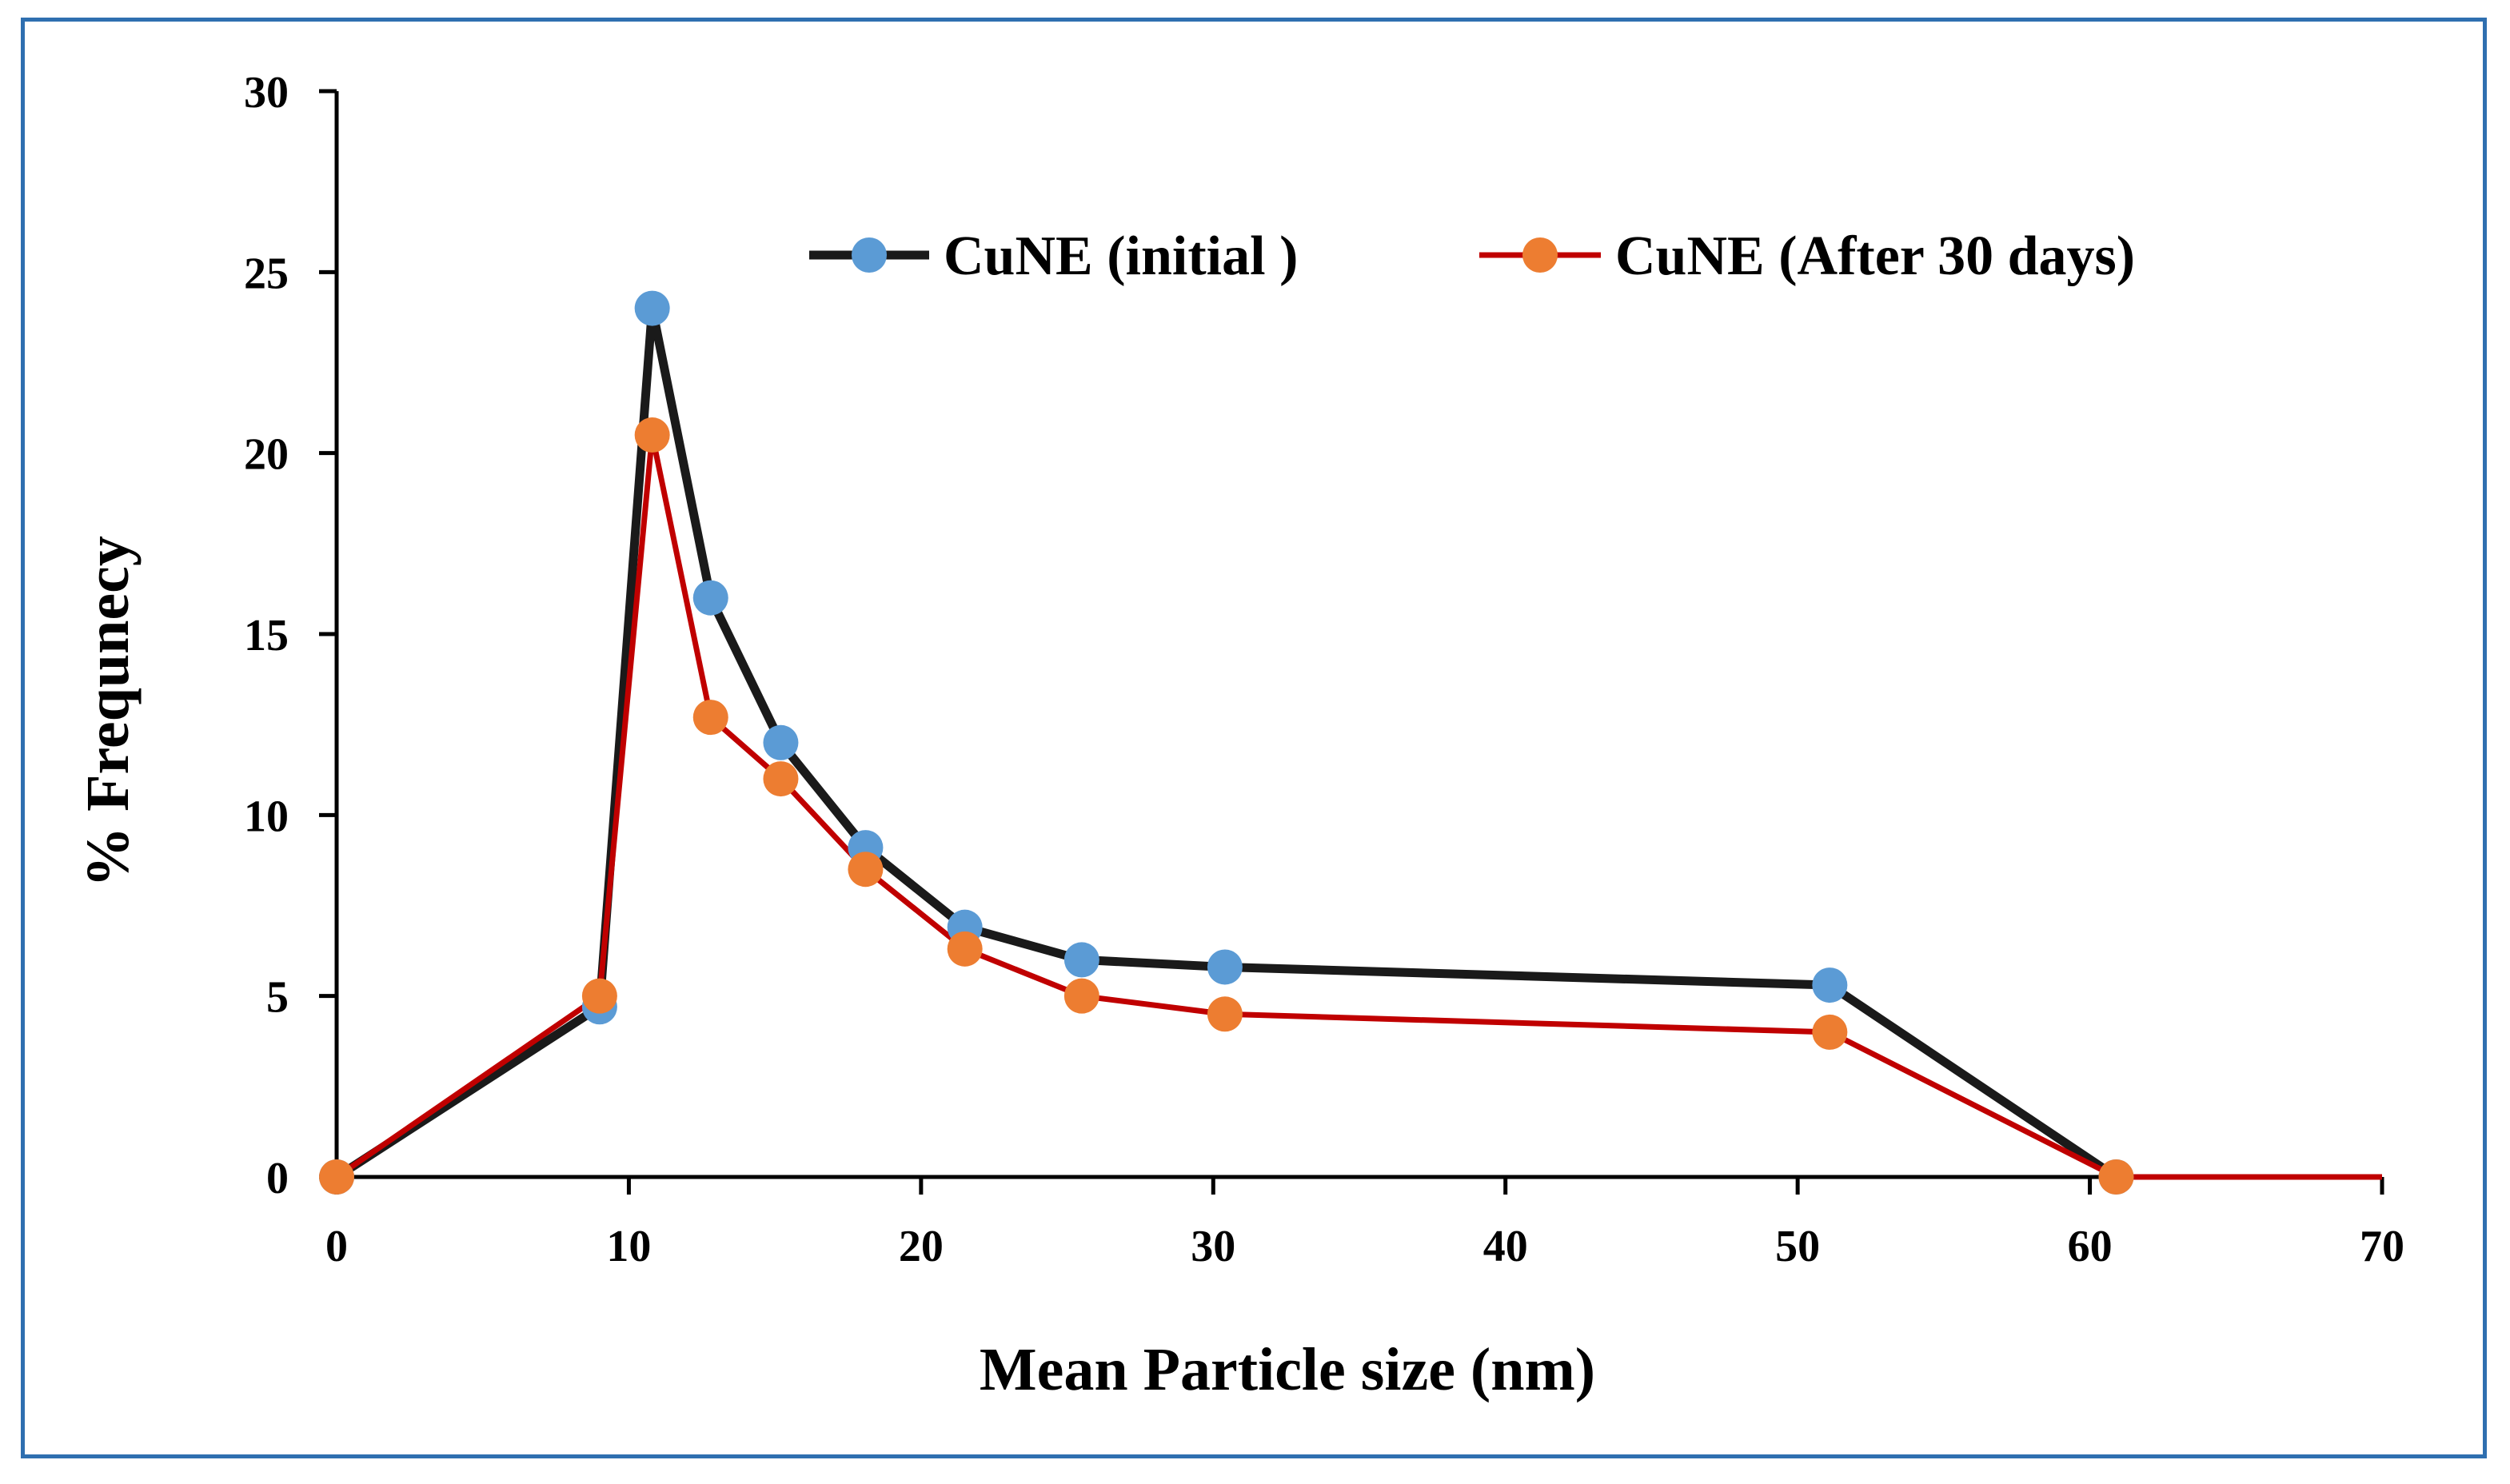  Describe the element at coordinates (266, 93) in the screenshot. I see `y-tick-label-30: 30` at that location.